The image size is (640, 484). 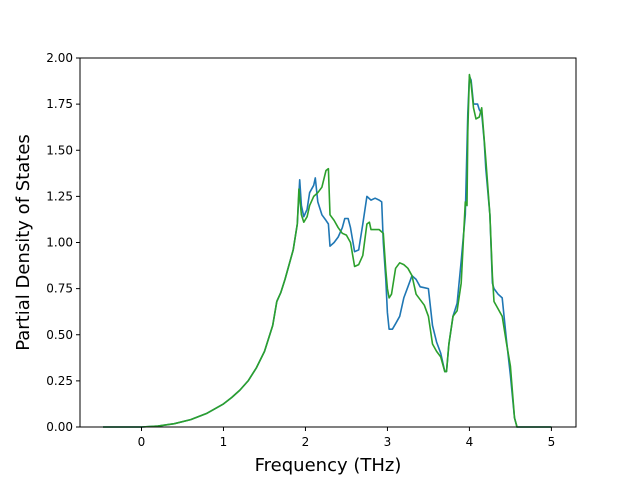 What do you see at coordinates (142, 442) in the screenshot?
I see `x-tick-label: 0` at bounding box center [142, 442].